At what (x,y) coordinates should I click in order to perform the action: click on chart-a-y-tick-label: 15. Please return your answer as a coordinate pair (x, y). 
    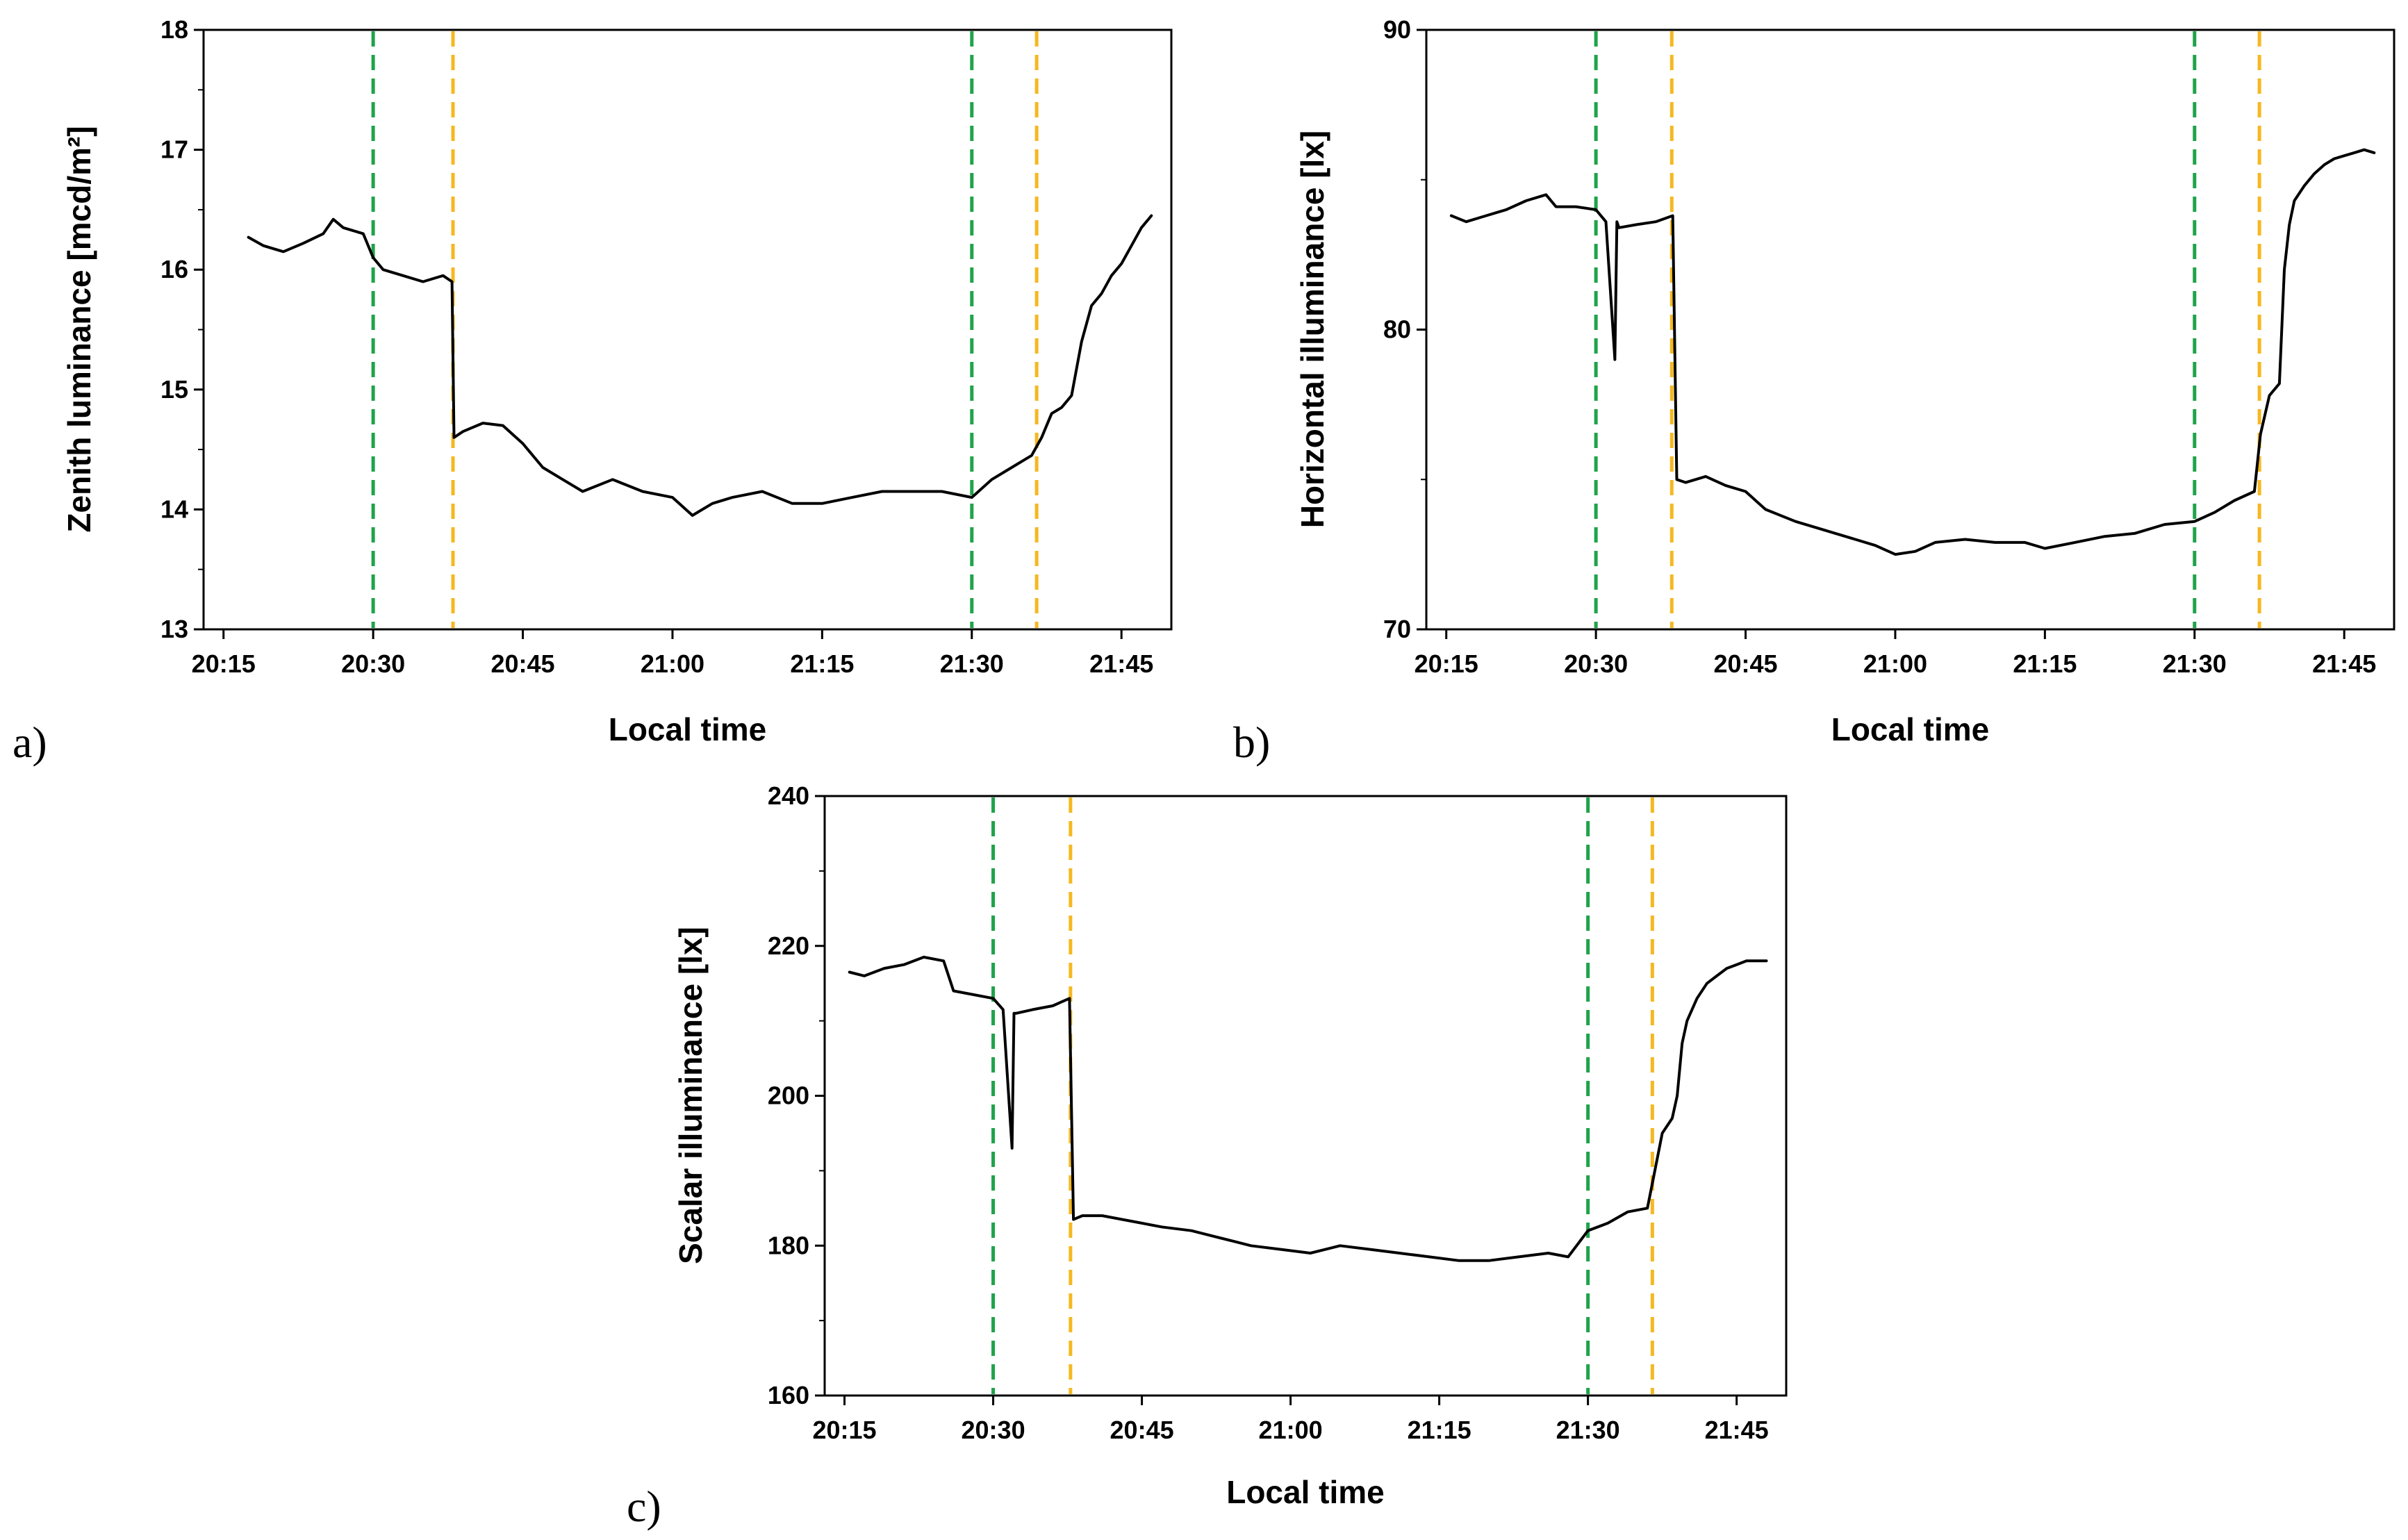
    Looking at the image, I should click on (174, 389).